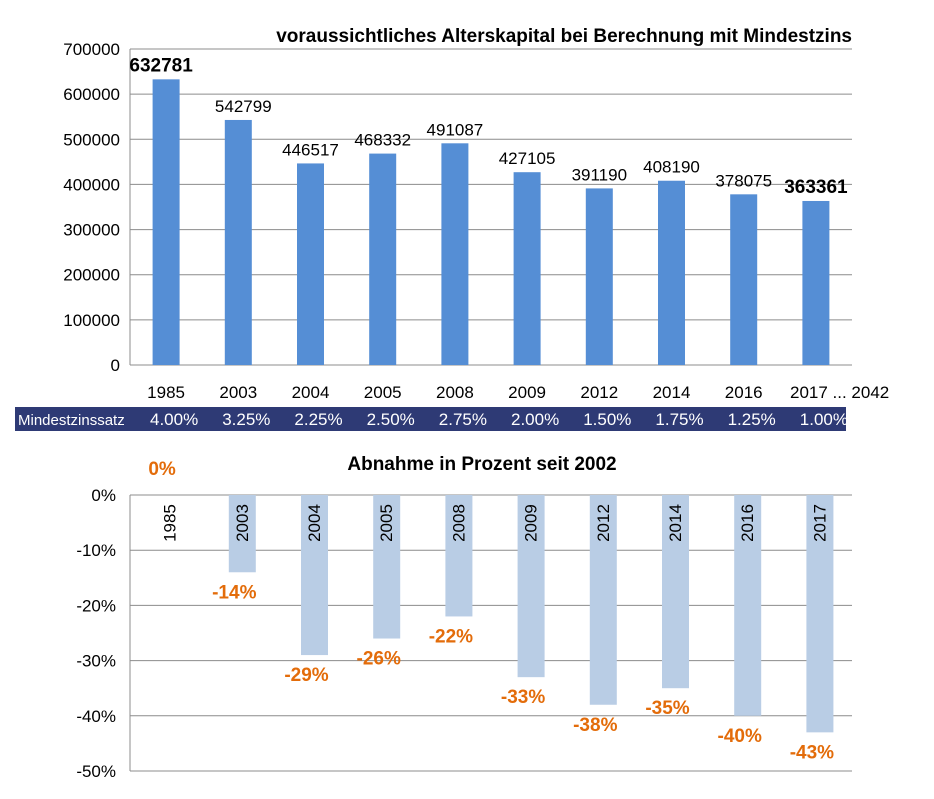  I want to click on top-data-label: 542799, so click(243, 106).